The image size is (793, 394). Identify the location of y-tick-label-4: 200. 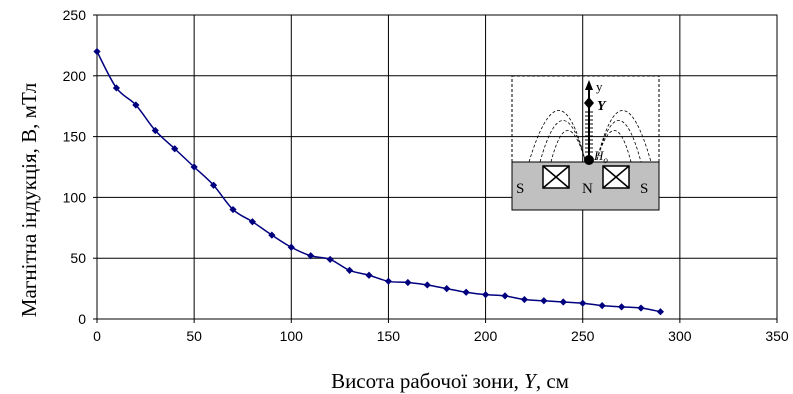
(75, 76).